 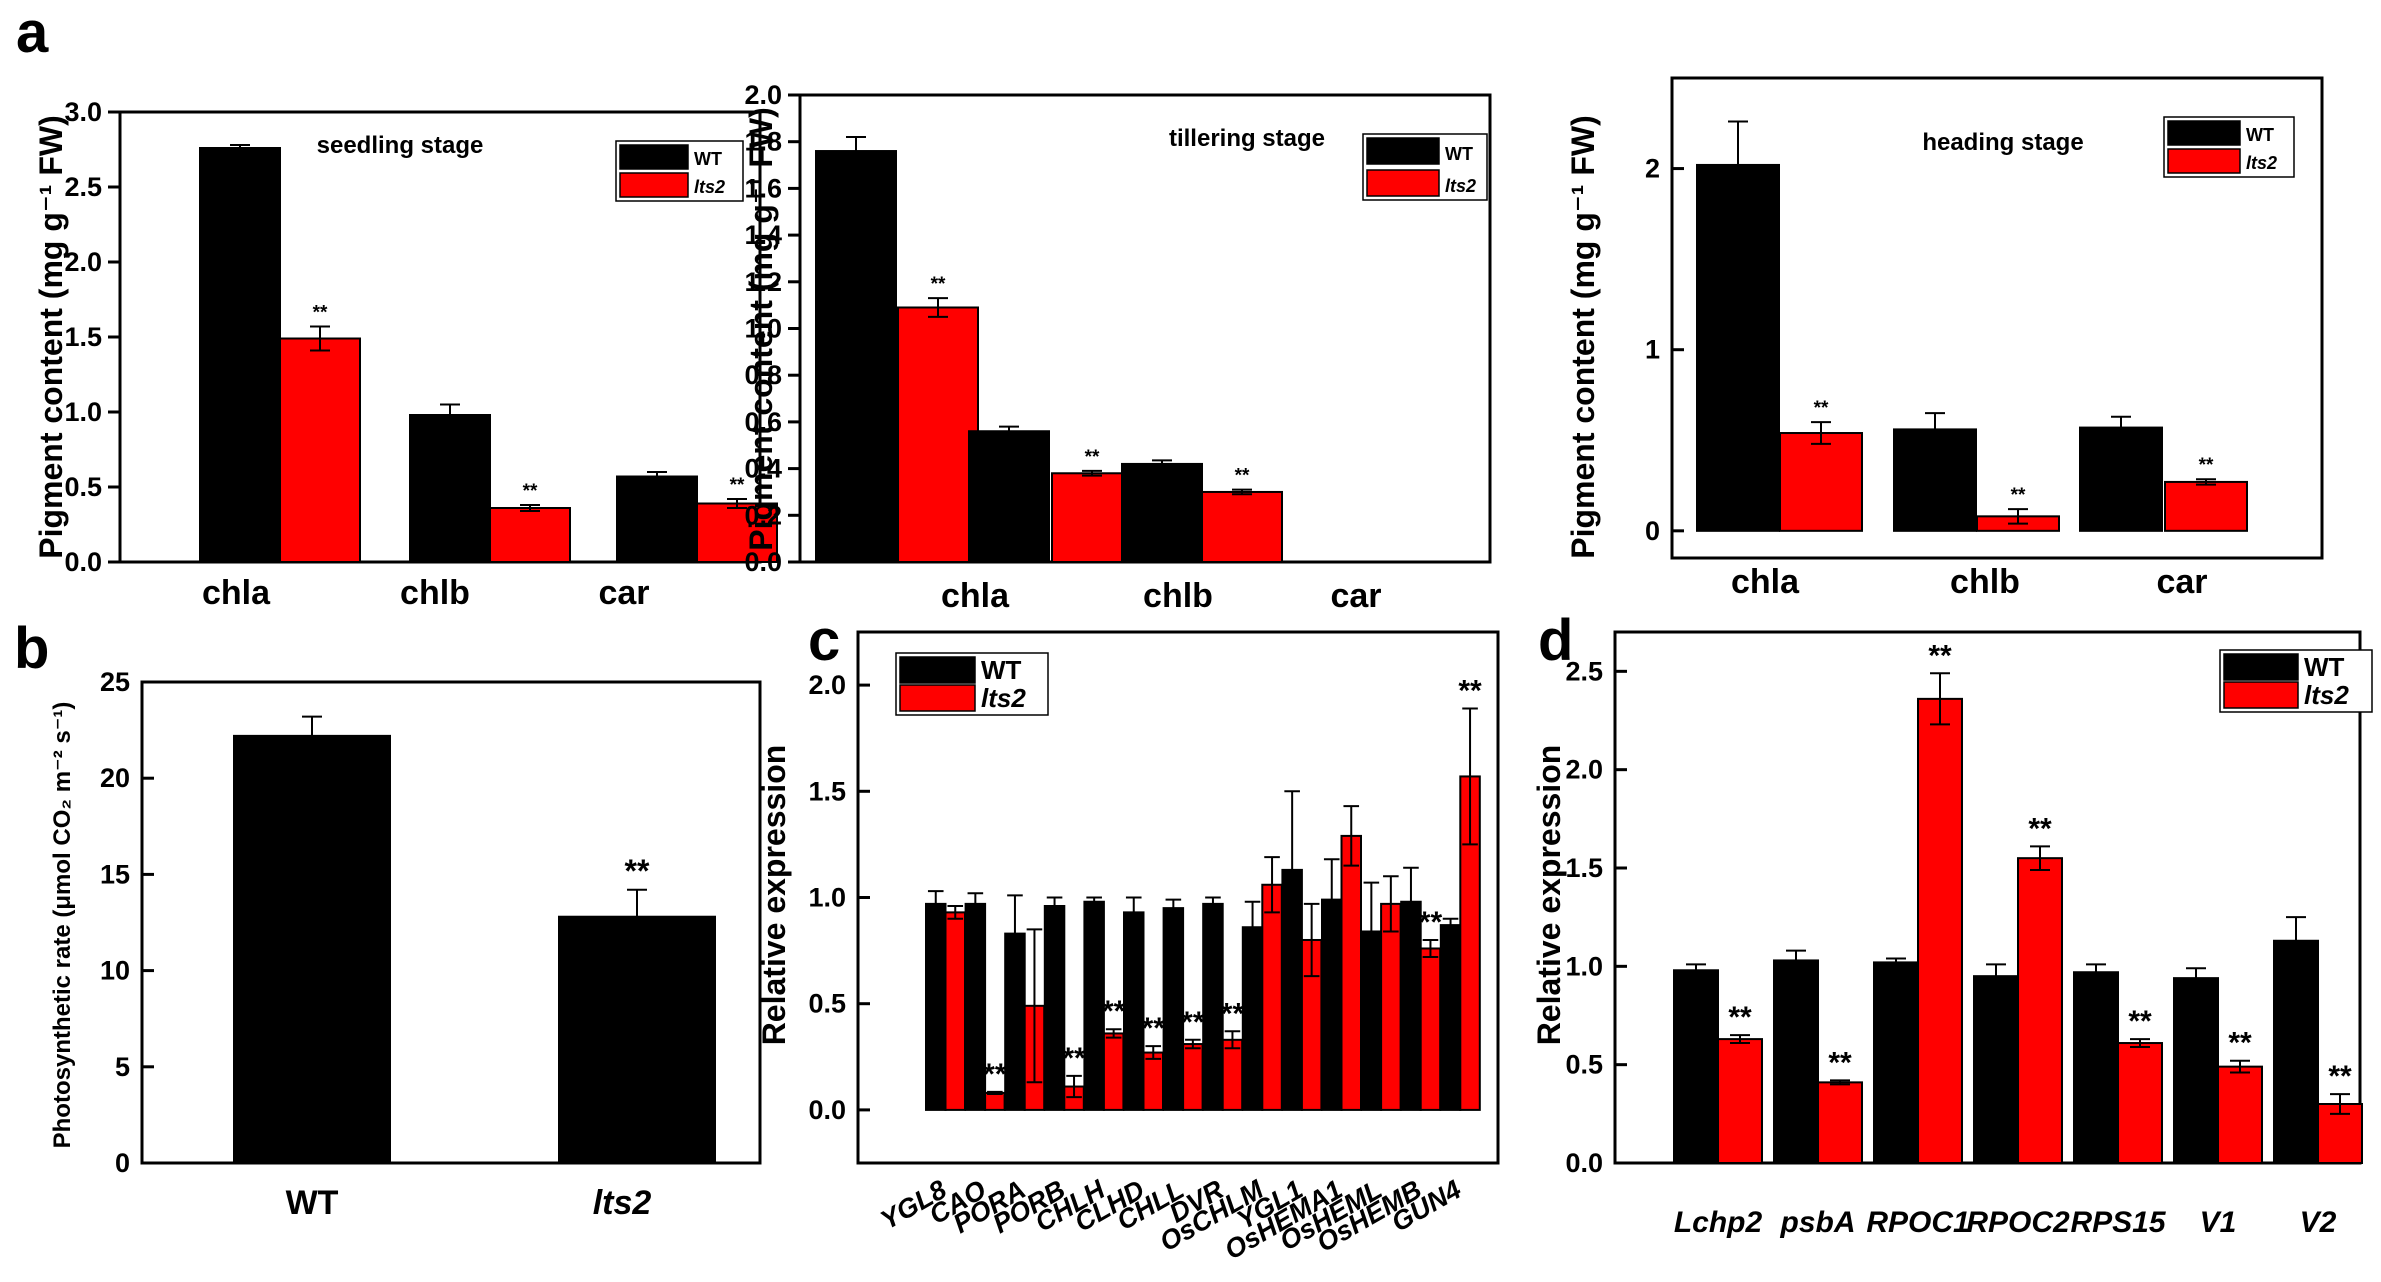 What do you see at coordinates (1003, 698) in the screenshot?
I see `legend-label-mutant: lts2` at bounding box center [1003, 698].